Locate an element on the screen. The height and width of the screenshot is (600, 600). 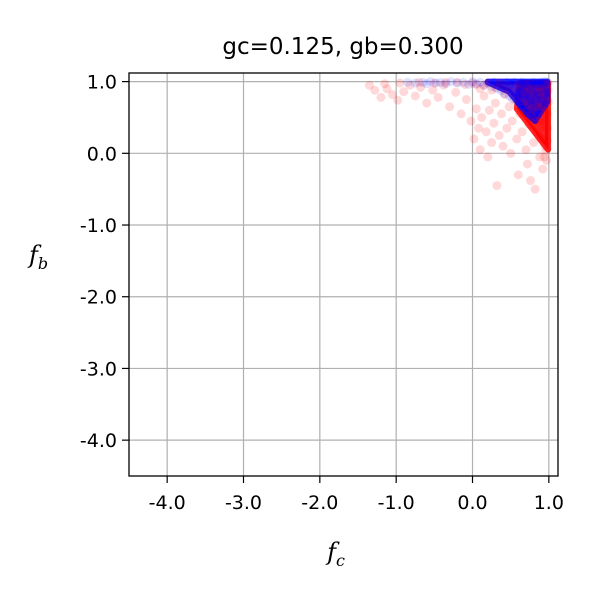
x-tick-label: -1.0 is located at coordinates (396, 503).